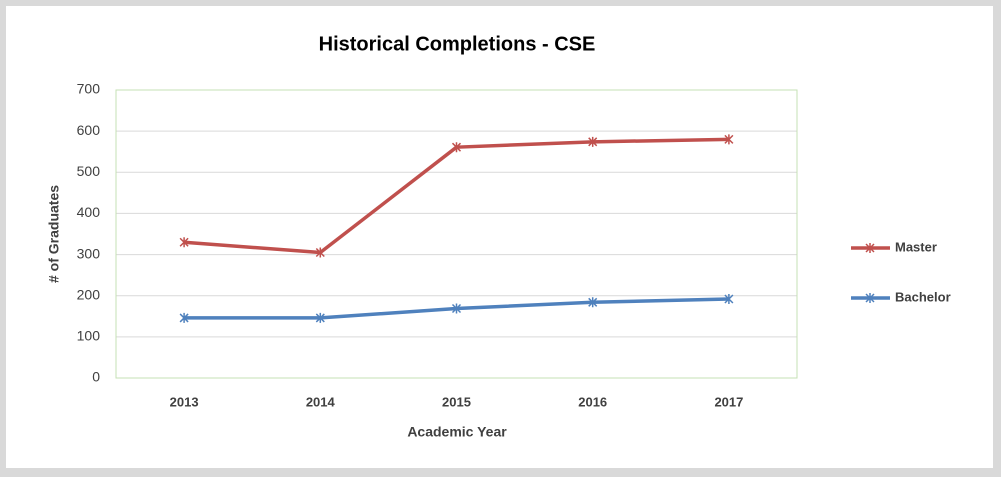 The width and height of the screenshot is (1001, 477). I want to click on y-tick-label: 600, so click(89, 130).